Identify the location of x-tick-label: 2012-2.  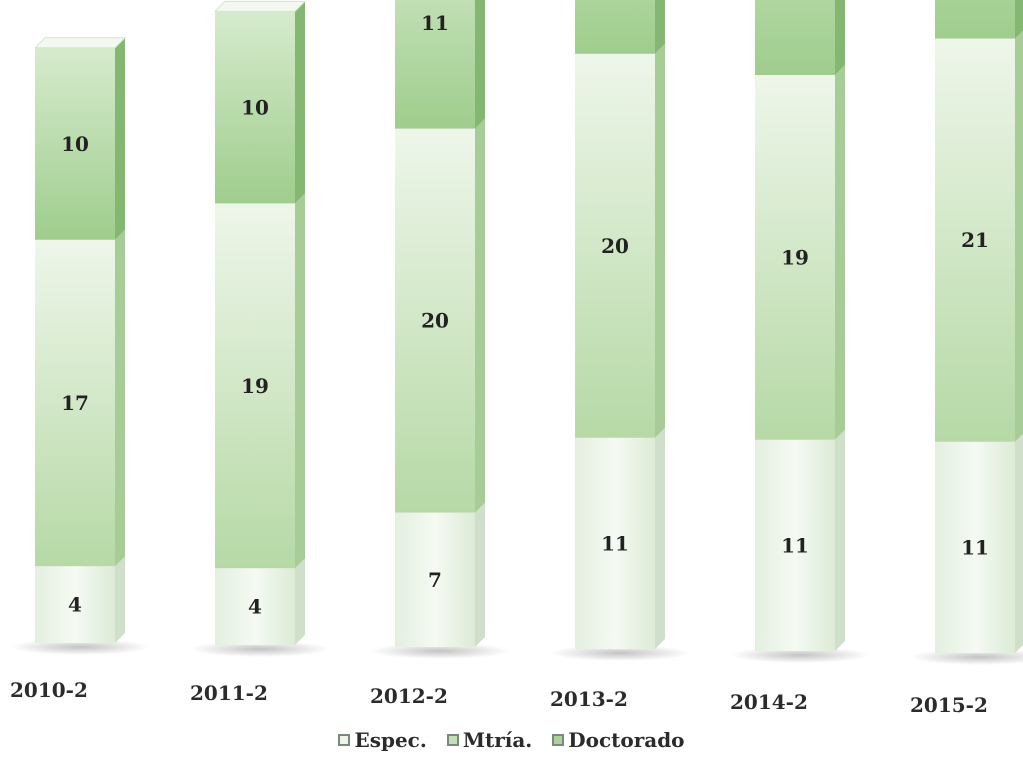
(409, 696).